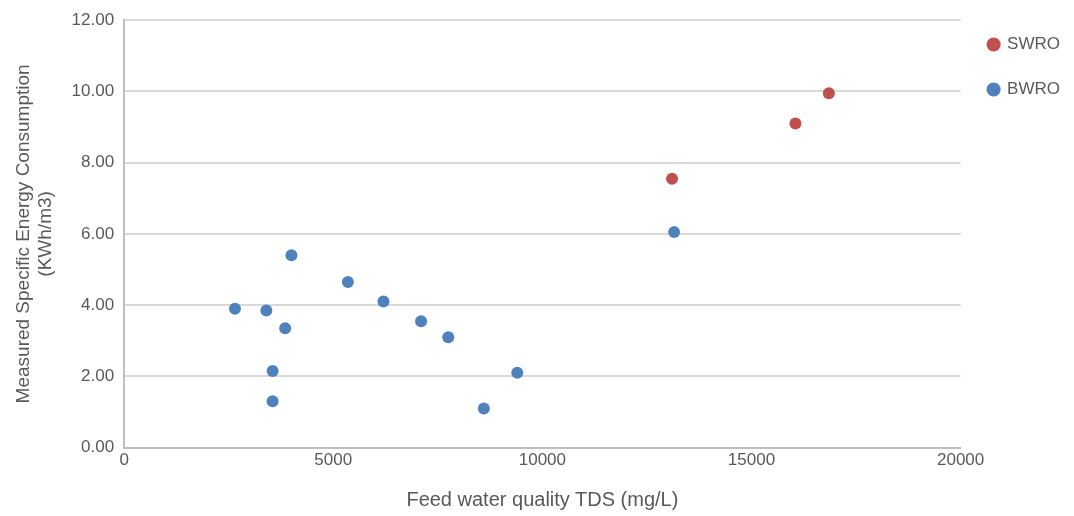 Image resolution: width=1074 pixels, height=516 pixels. What do you see at coordinates (98, 304) in the screenshot?
I see `y-tick-label: 4.00` at bounding box center [98, 304].